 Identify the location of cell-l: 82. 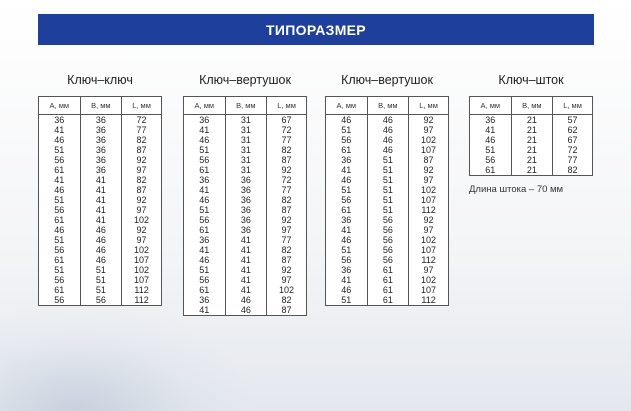
(572, 170).